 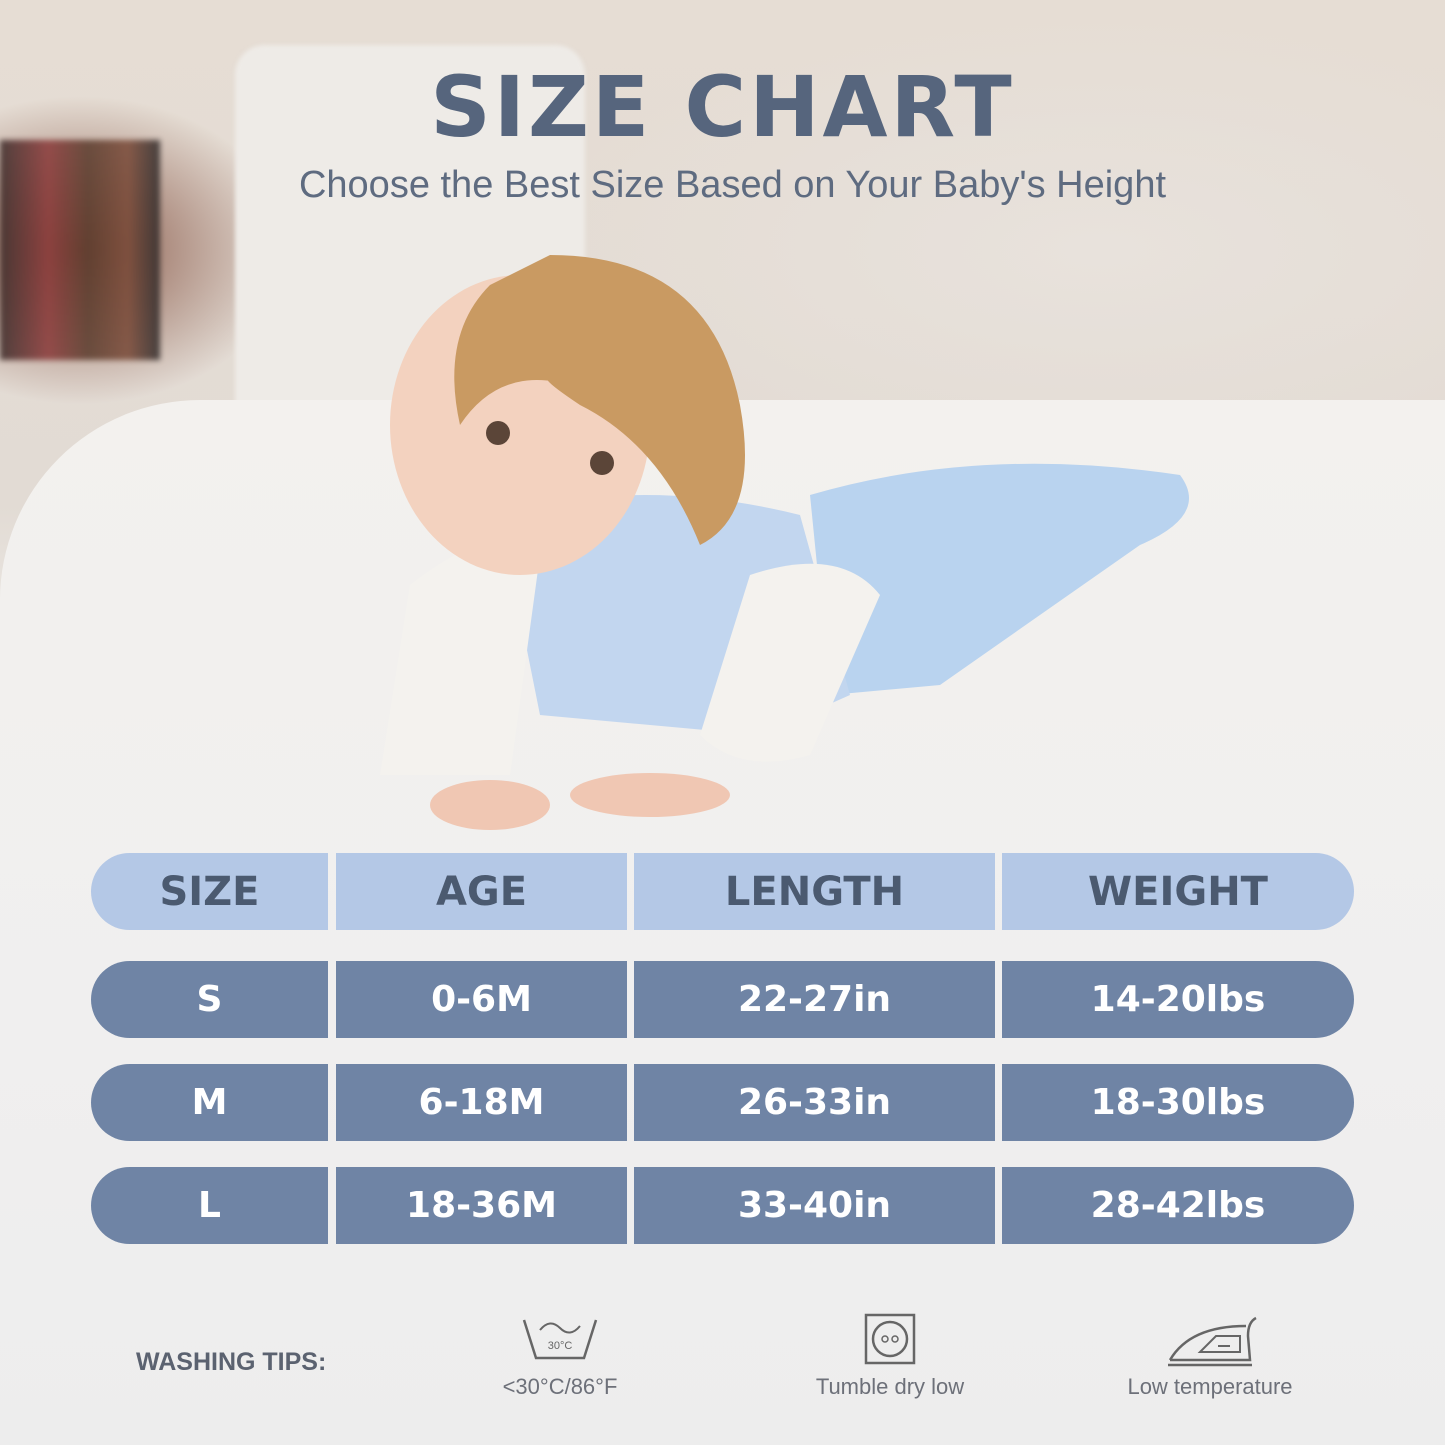 I want to click on table-cell: 33-40in, so click(x=814, y=1205).